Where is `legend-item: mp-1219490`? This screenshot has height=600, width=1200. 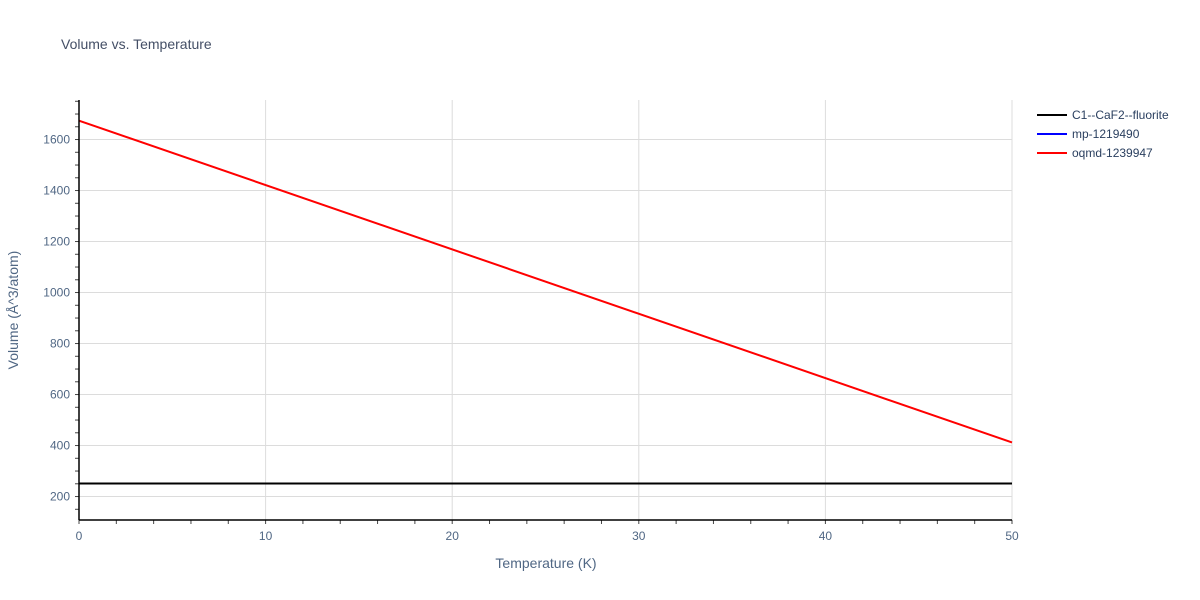
legend-item: mp-1219490 is located at coordinates (1088, 134).